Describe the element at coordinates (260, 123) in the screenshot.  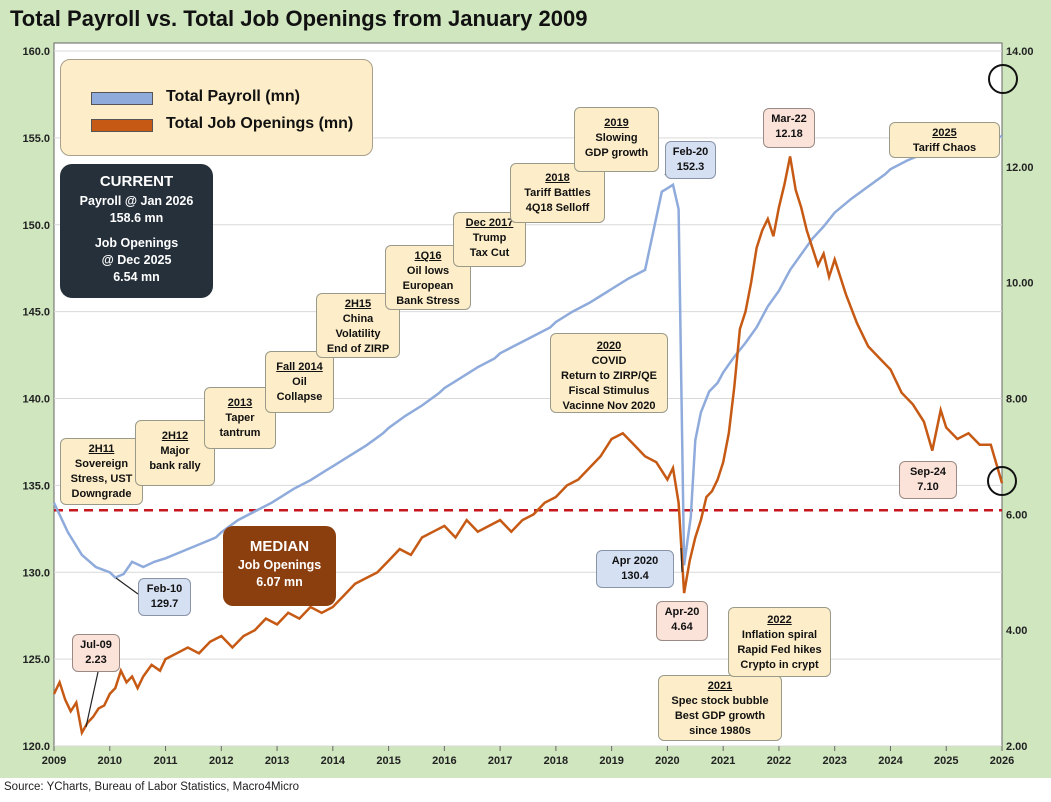
I see `legend-label-openings: Total Job Openings (mn)` at that location.